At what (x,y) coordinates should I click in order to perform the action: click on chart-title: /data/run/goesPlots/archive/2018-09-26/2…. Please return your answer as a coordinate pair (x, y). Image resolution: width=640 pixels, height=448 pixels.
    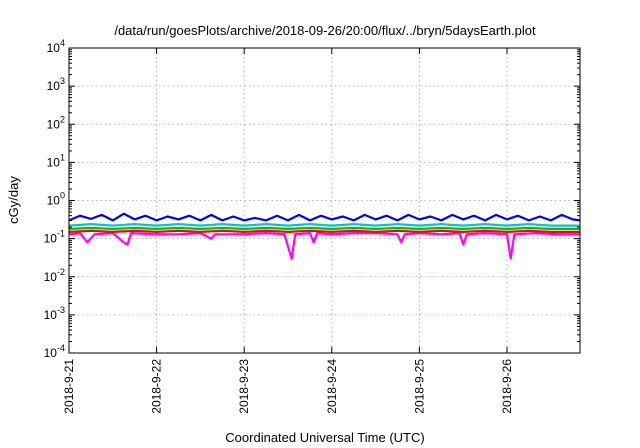
    Looking at the image, I should click on (325, 30).